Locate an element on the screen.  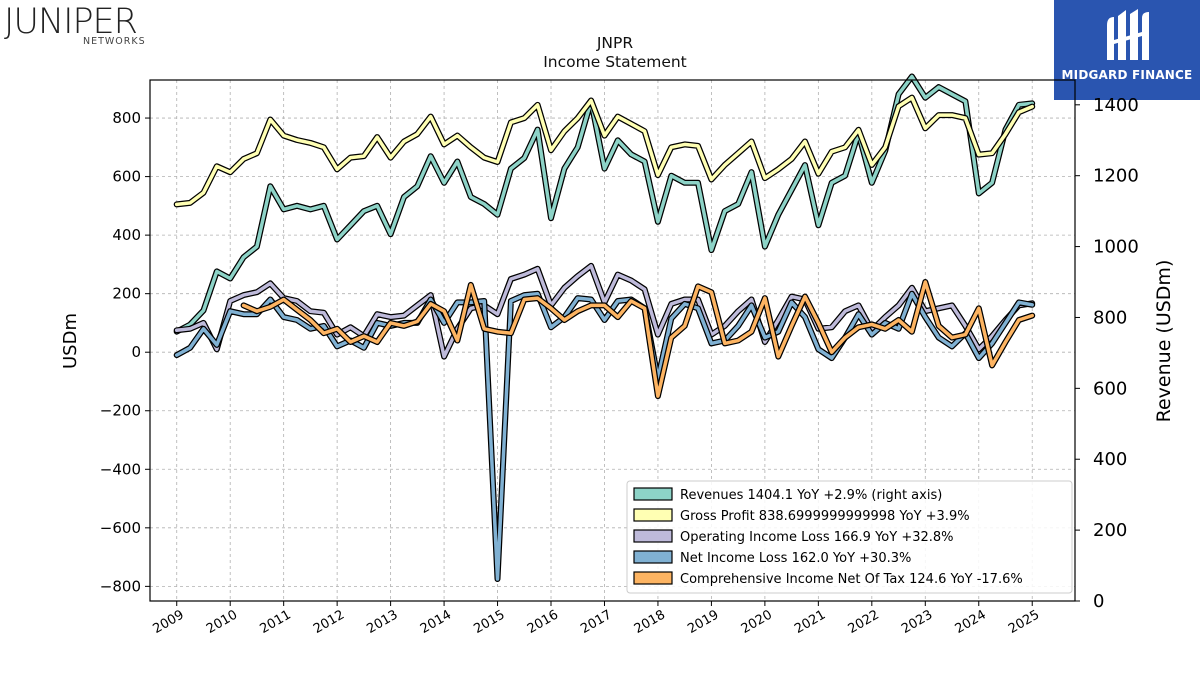
y-left-tick-label: −400 is located at coordinates (120, 469).